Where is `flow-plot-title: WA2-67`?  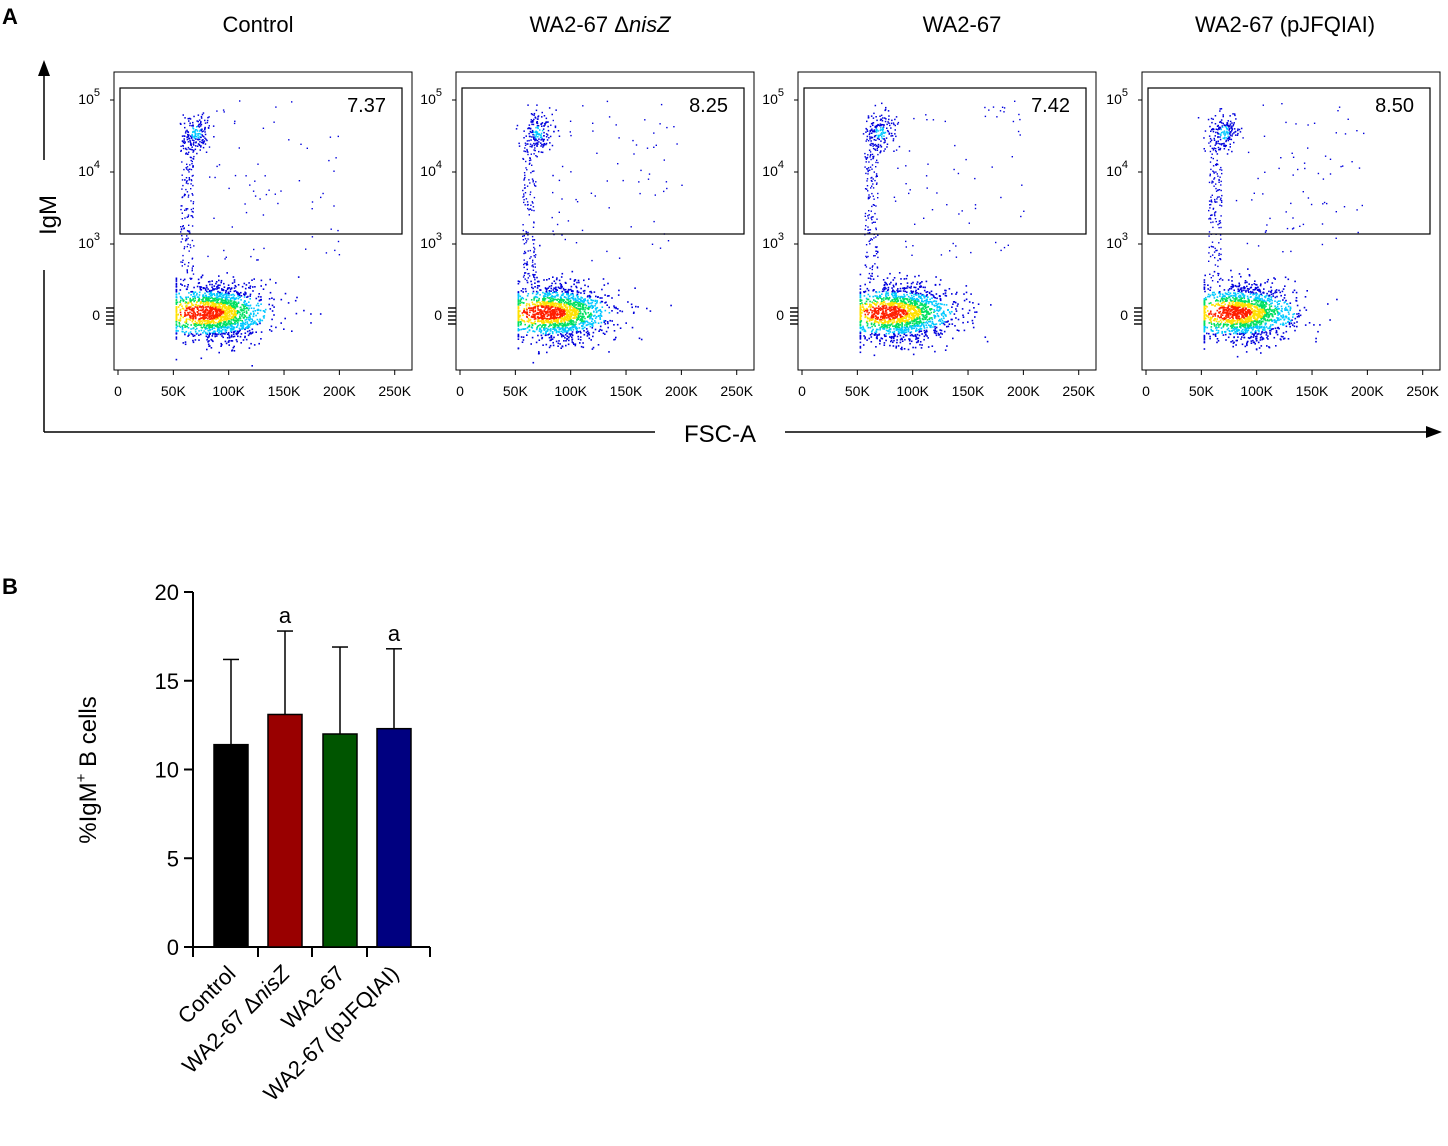 flow-plot-title: WA2-67 is located at coordinates (962, 24).